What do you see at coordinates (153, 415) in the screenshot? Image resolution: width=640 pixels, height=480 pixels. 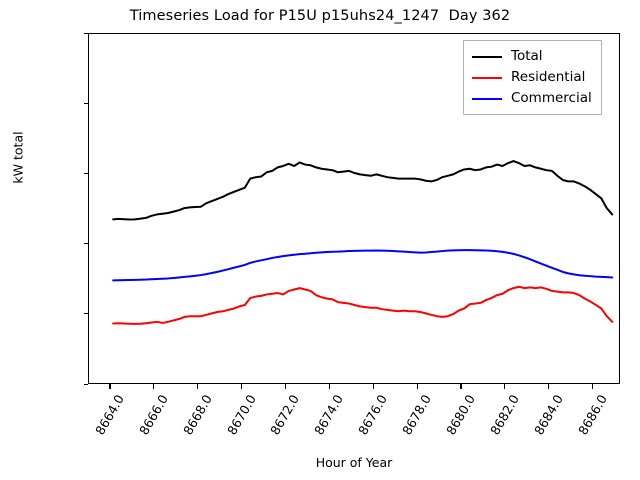 I see `x-tick-label: 8666.0` at bounding box center [153, 415].